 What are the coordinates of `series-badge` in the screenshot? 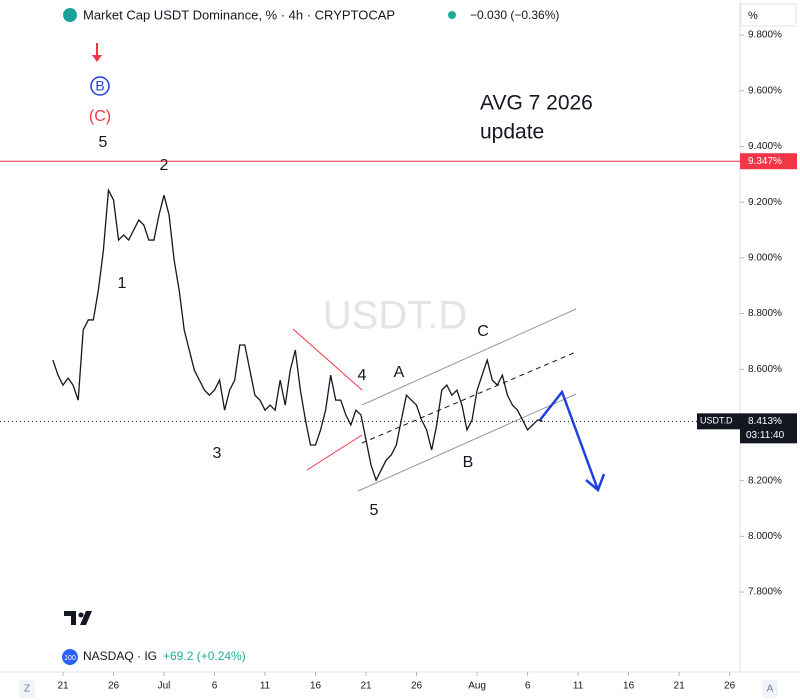 It's located at (718, 421).